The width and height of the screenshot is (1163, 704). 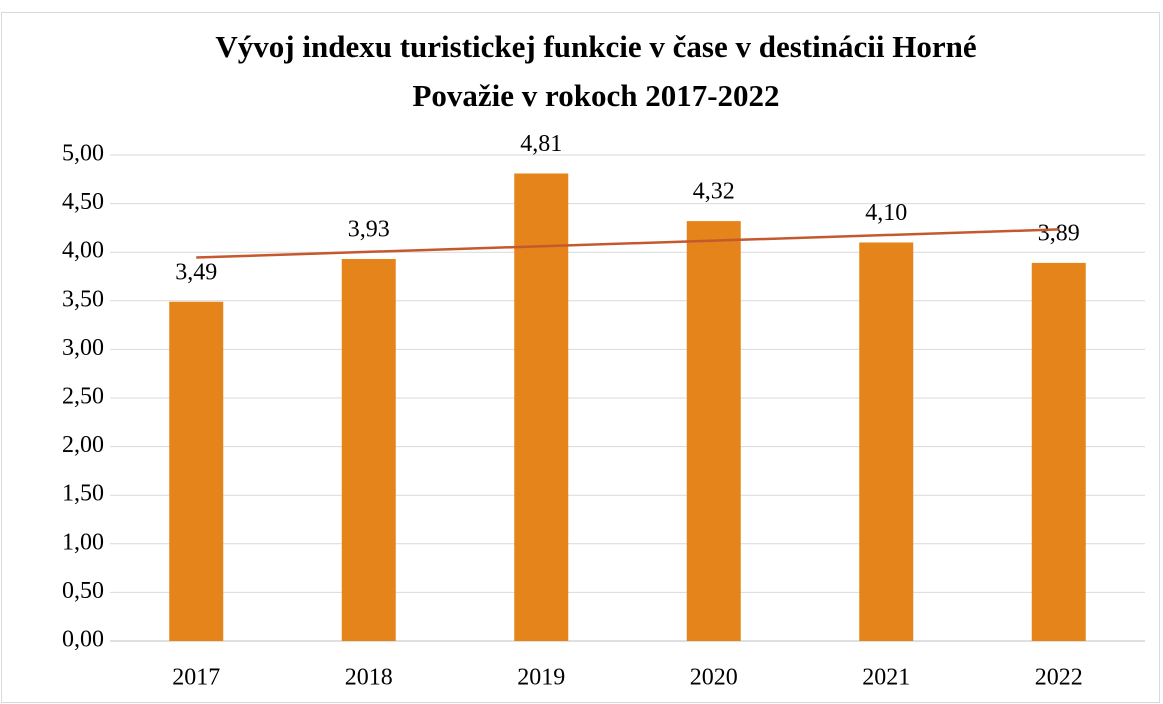 What do you see at coordinates (83, 542) in the screenshot?
I see `y-tick-label: 1,00` at bounding box center [83, 542].